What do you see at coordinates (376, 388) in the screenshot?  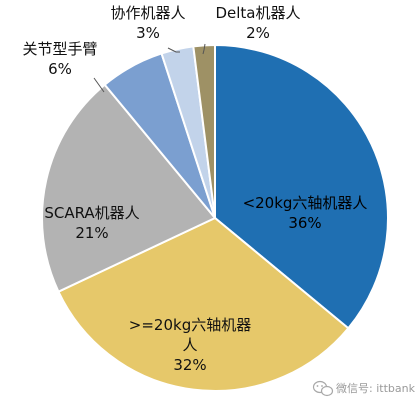 I see `watermark-text: 微信号: ittbank` at bounding box center [376, 388].